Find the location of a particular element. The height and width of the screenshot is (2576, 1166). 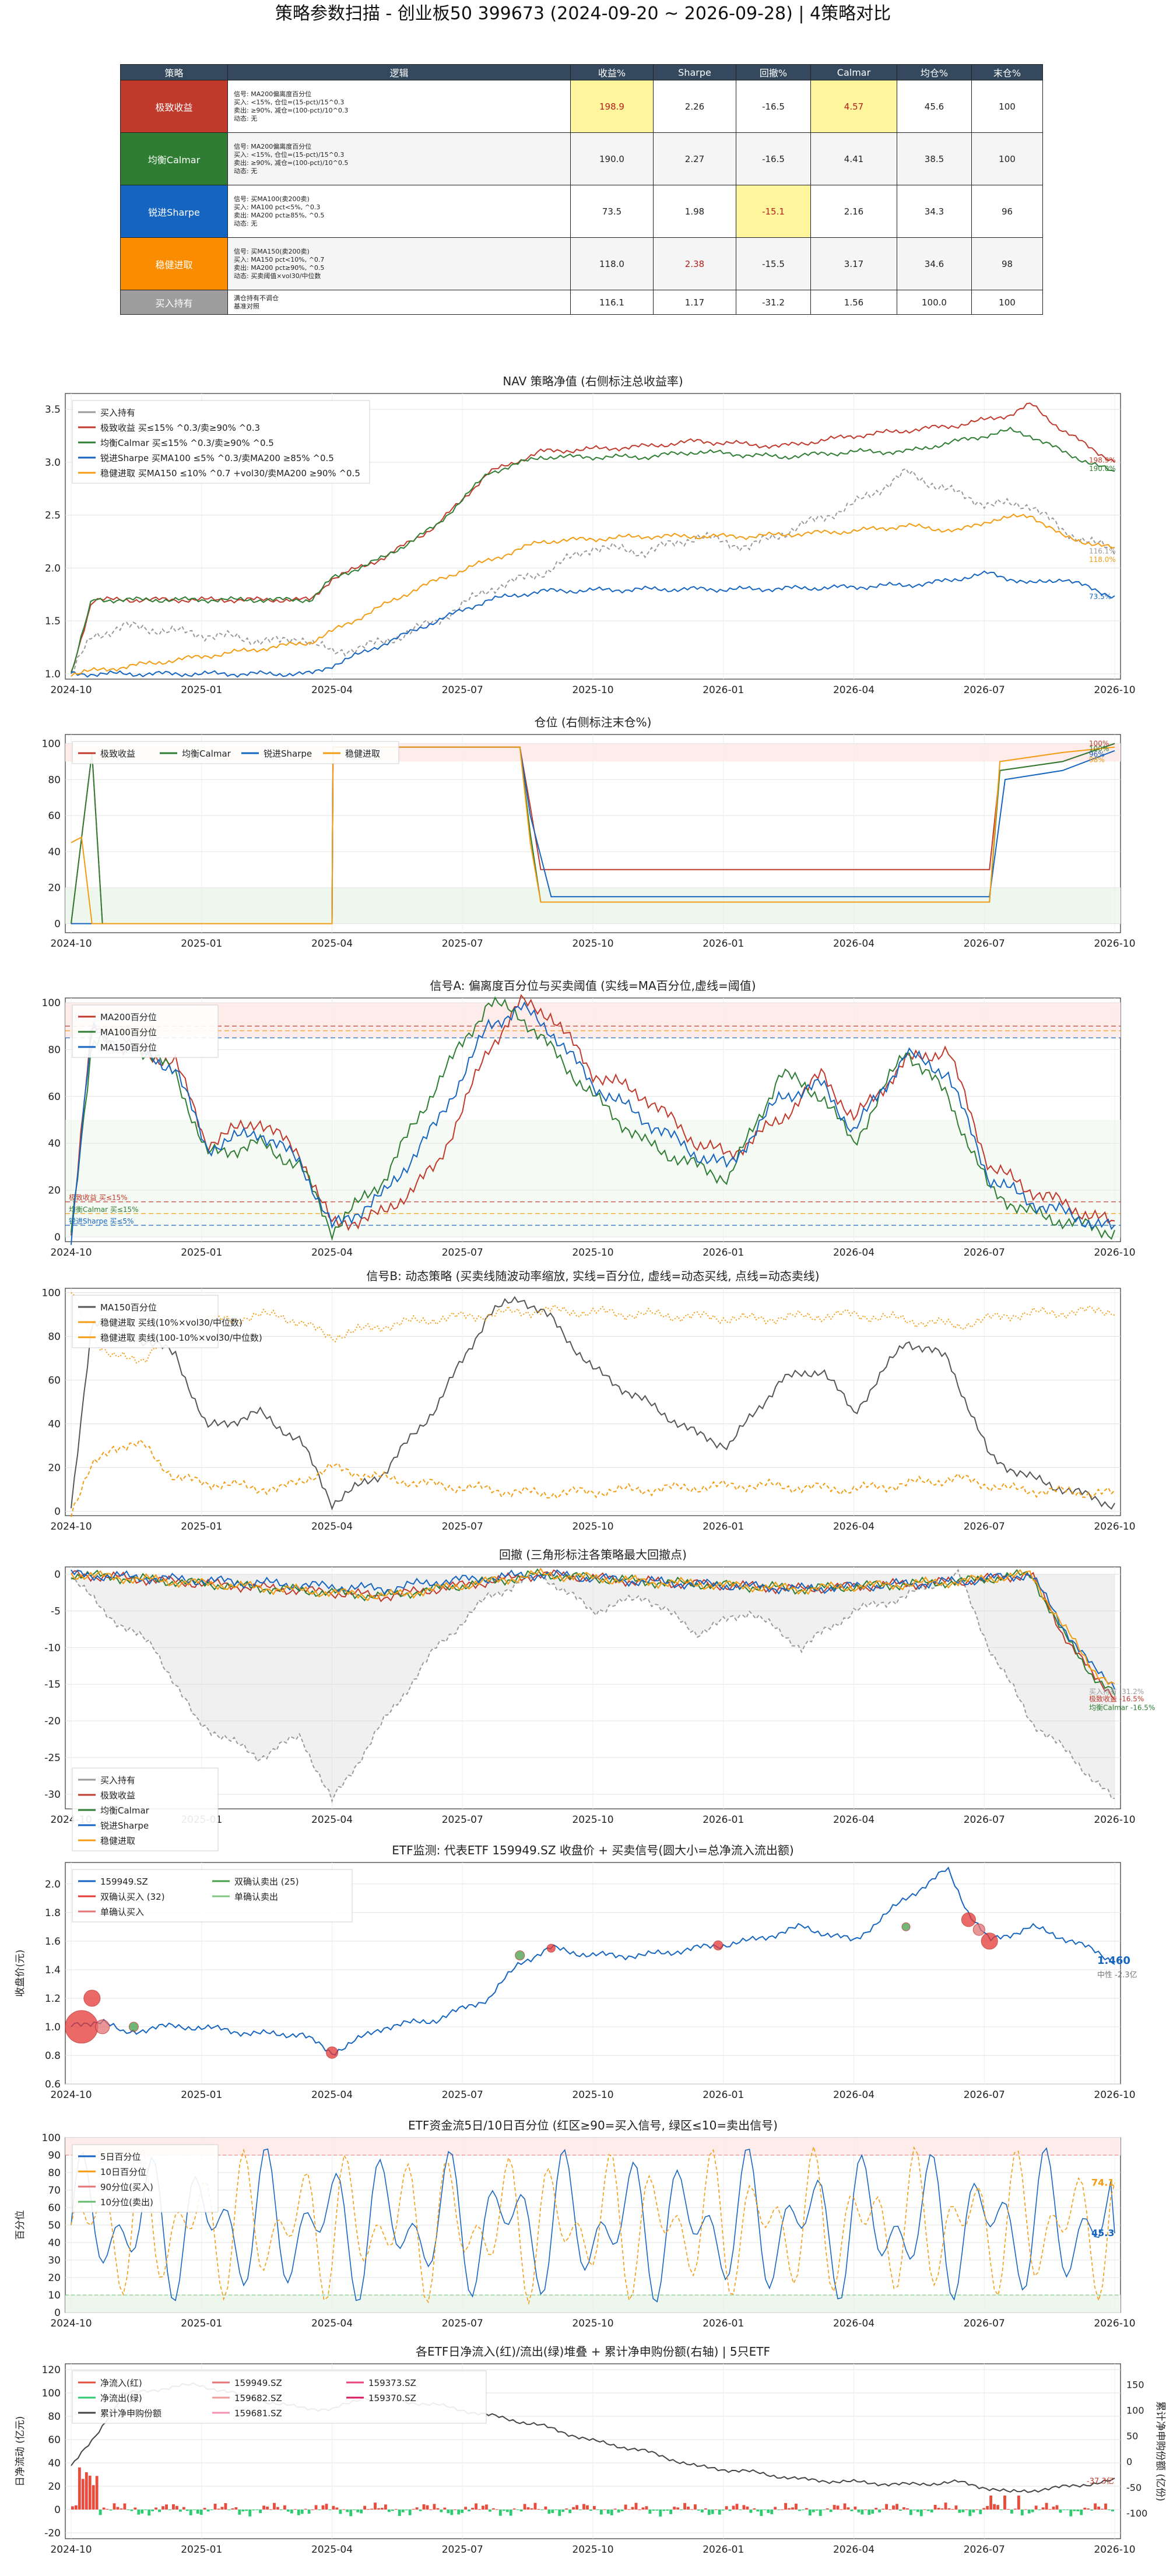

end-value-label: 98% is located at coordinates (1097, 759).